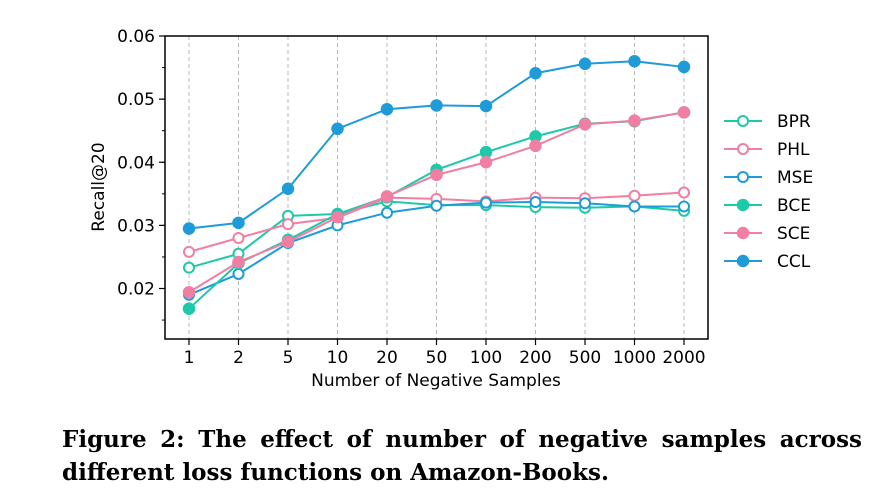 The image size is (882, 494). Describe the element at coordinates (189, 267) in the screenshot. I see `data-point-bpr` at that location.